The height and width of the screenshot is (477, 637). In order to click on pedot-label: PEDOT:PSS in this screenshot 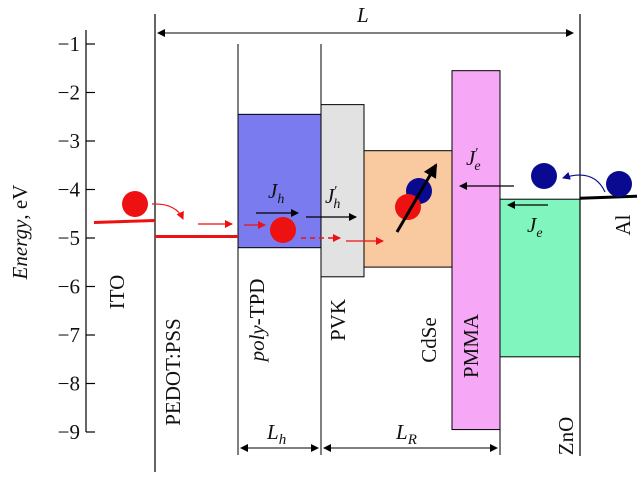, I will do `click(173, 372)`.